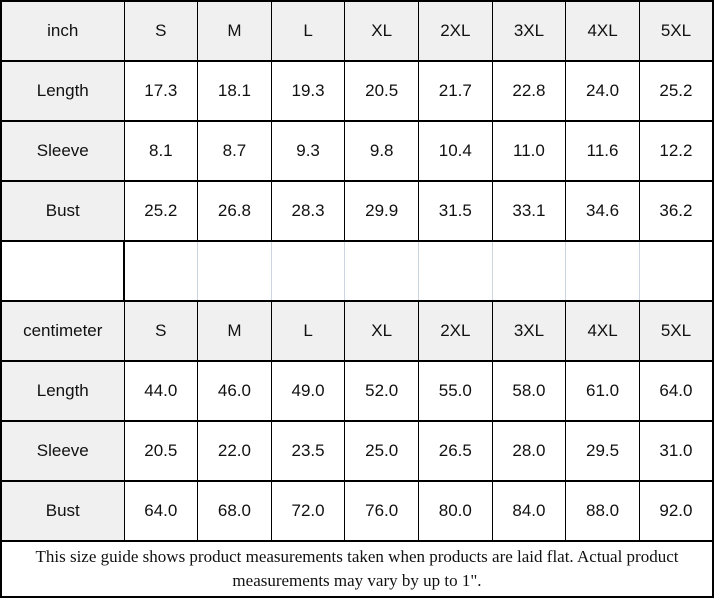 This screenshot has width=714, height=598. I want to click on unit-header-cell: centimeter, so click(62, 331).